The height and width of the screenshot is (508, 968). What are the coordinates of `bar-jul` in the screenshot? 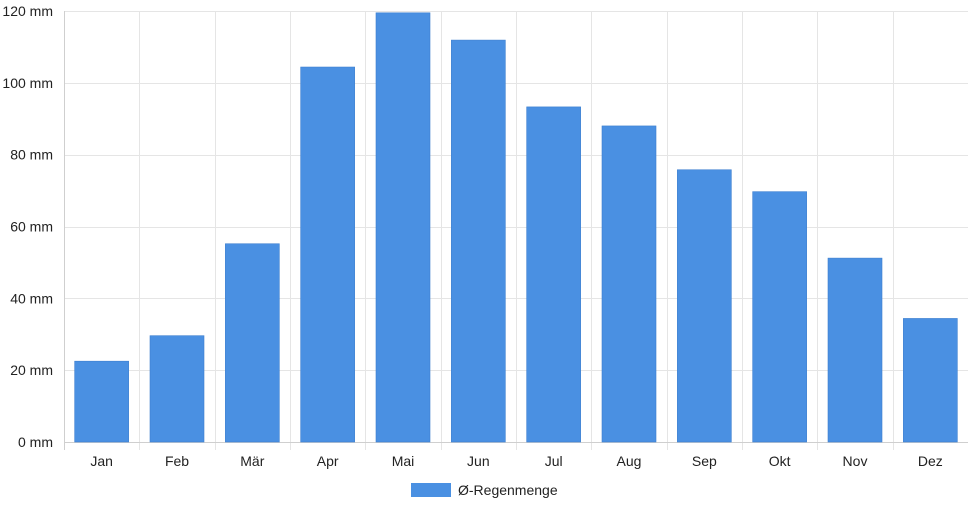 It's located at (553, 274).